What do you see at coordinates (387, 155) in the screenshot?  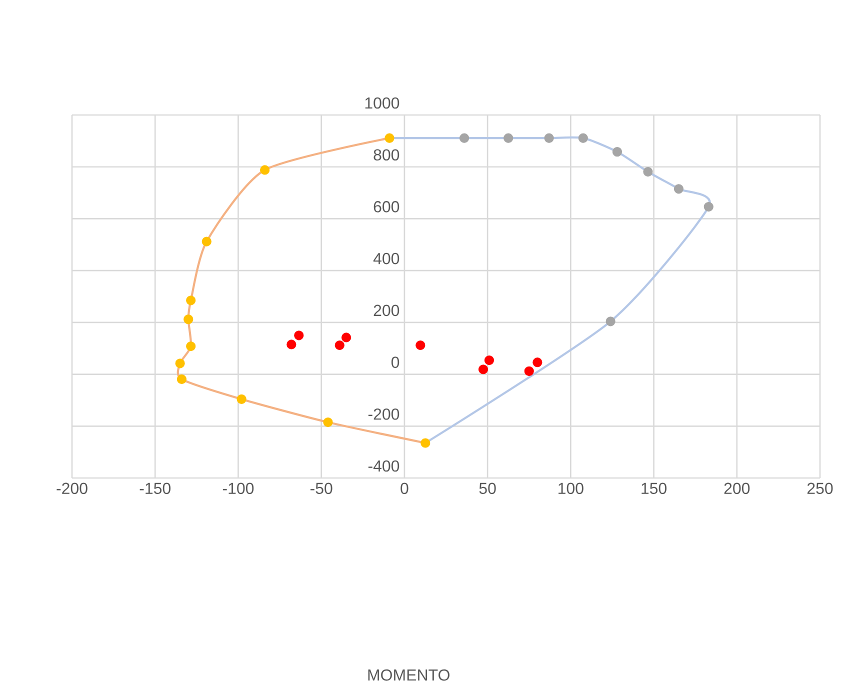 I see `y-tick-label: 800` at bounding box center [387, 155].